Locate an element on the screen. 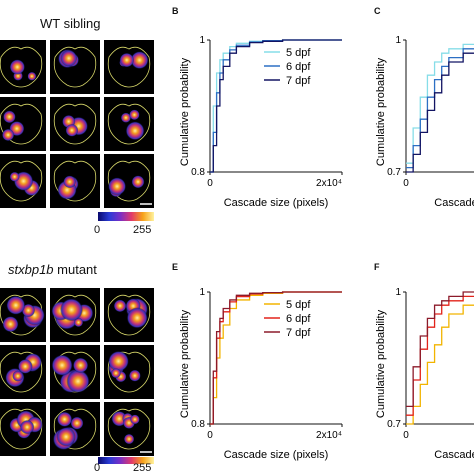 This screenshot has width=474, height=474. mutant-image-grid is located at coordinates (77, 372).